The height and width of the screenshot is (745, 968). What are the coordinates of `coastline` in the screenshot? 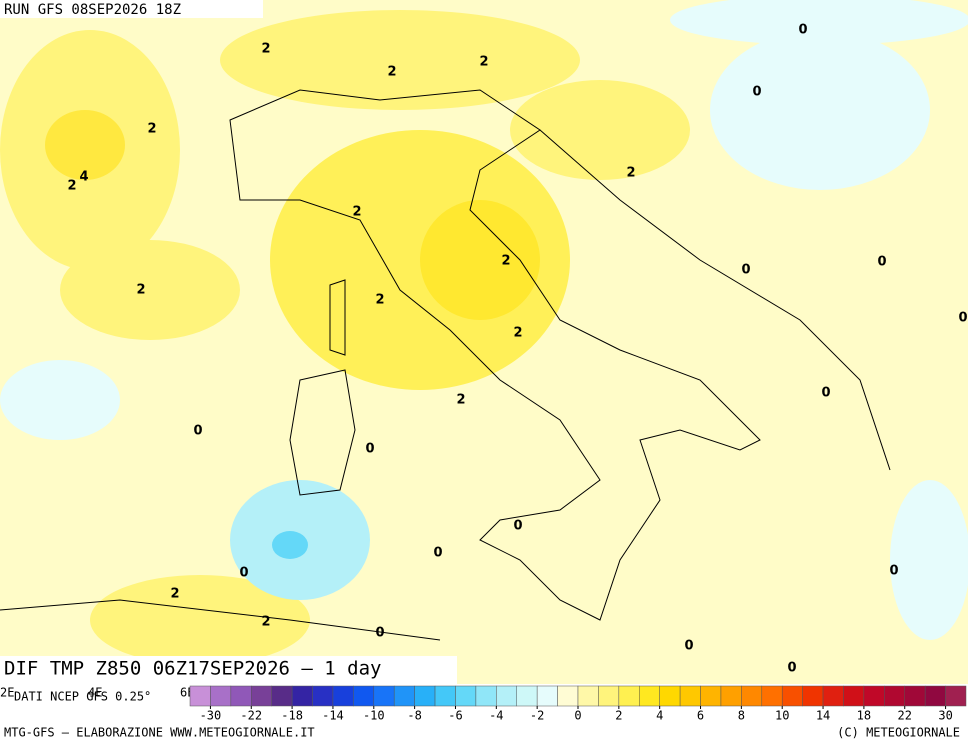 It's located at (322, 432).